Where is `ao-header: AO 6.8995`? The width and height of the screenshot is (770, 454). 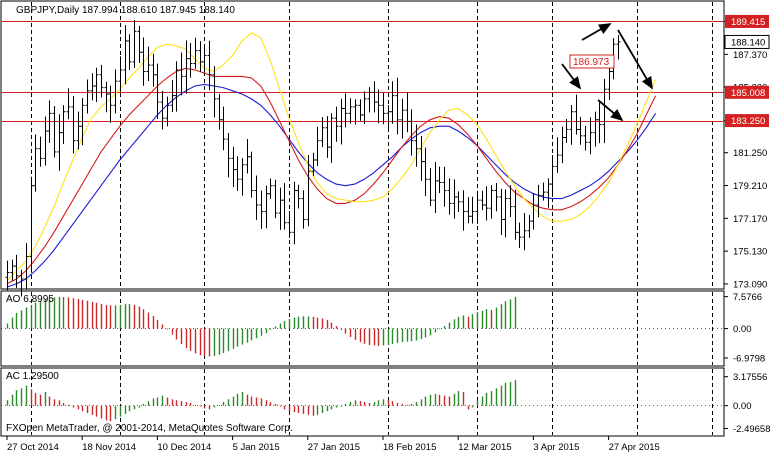 ao-header: AO 6.8995 is located at coordinates (30, 299).